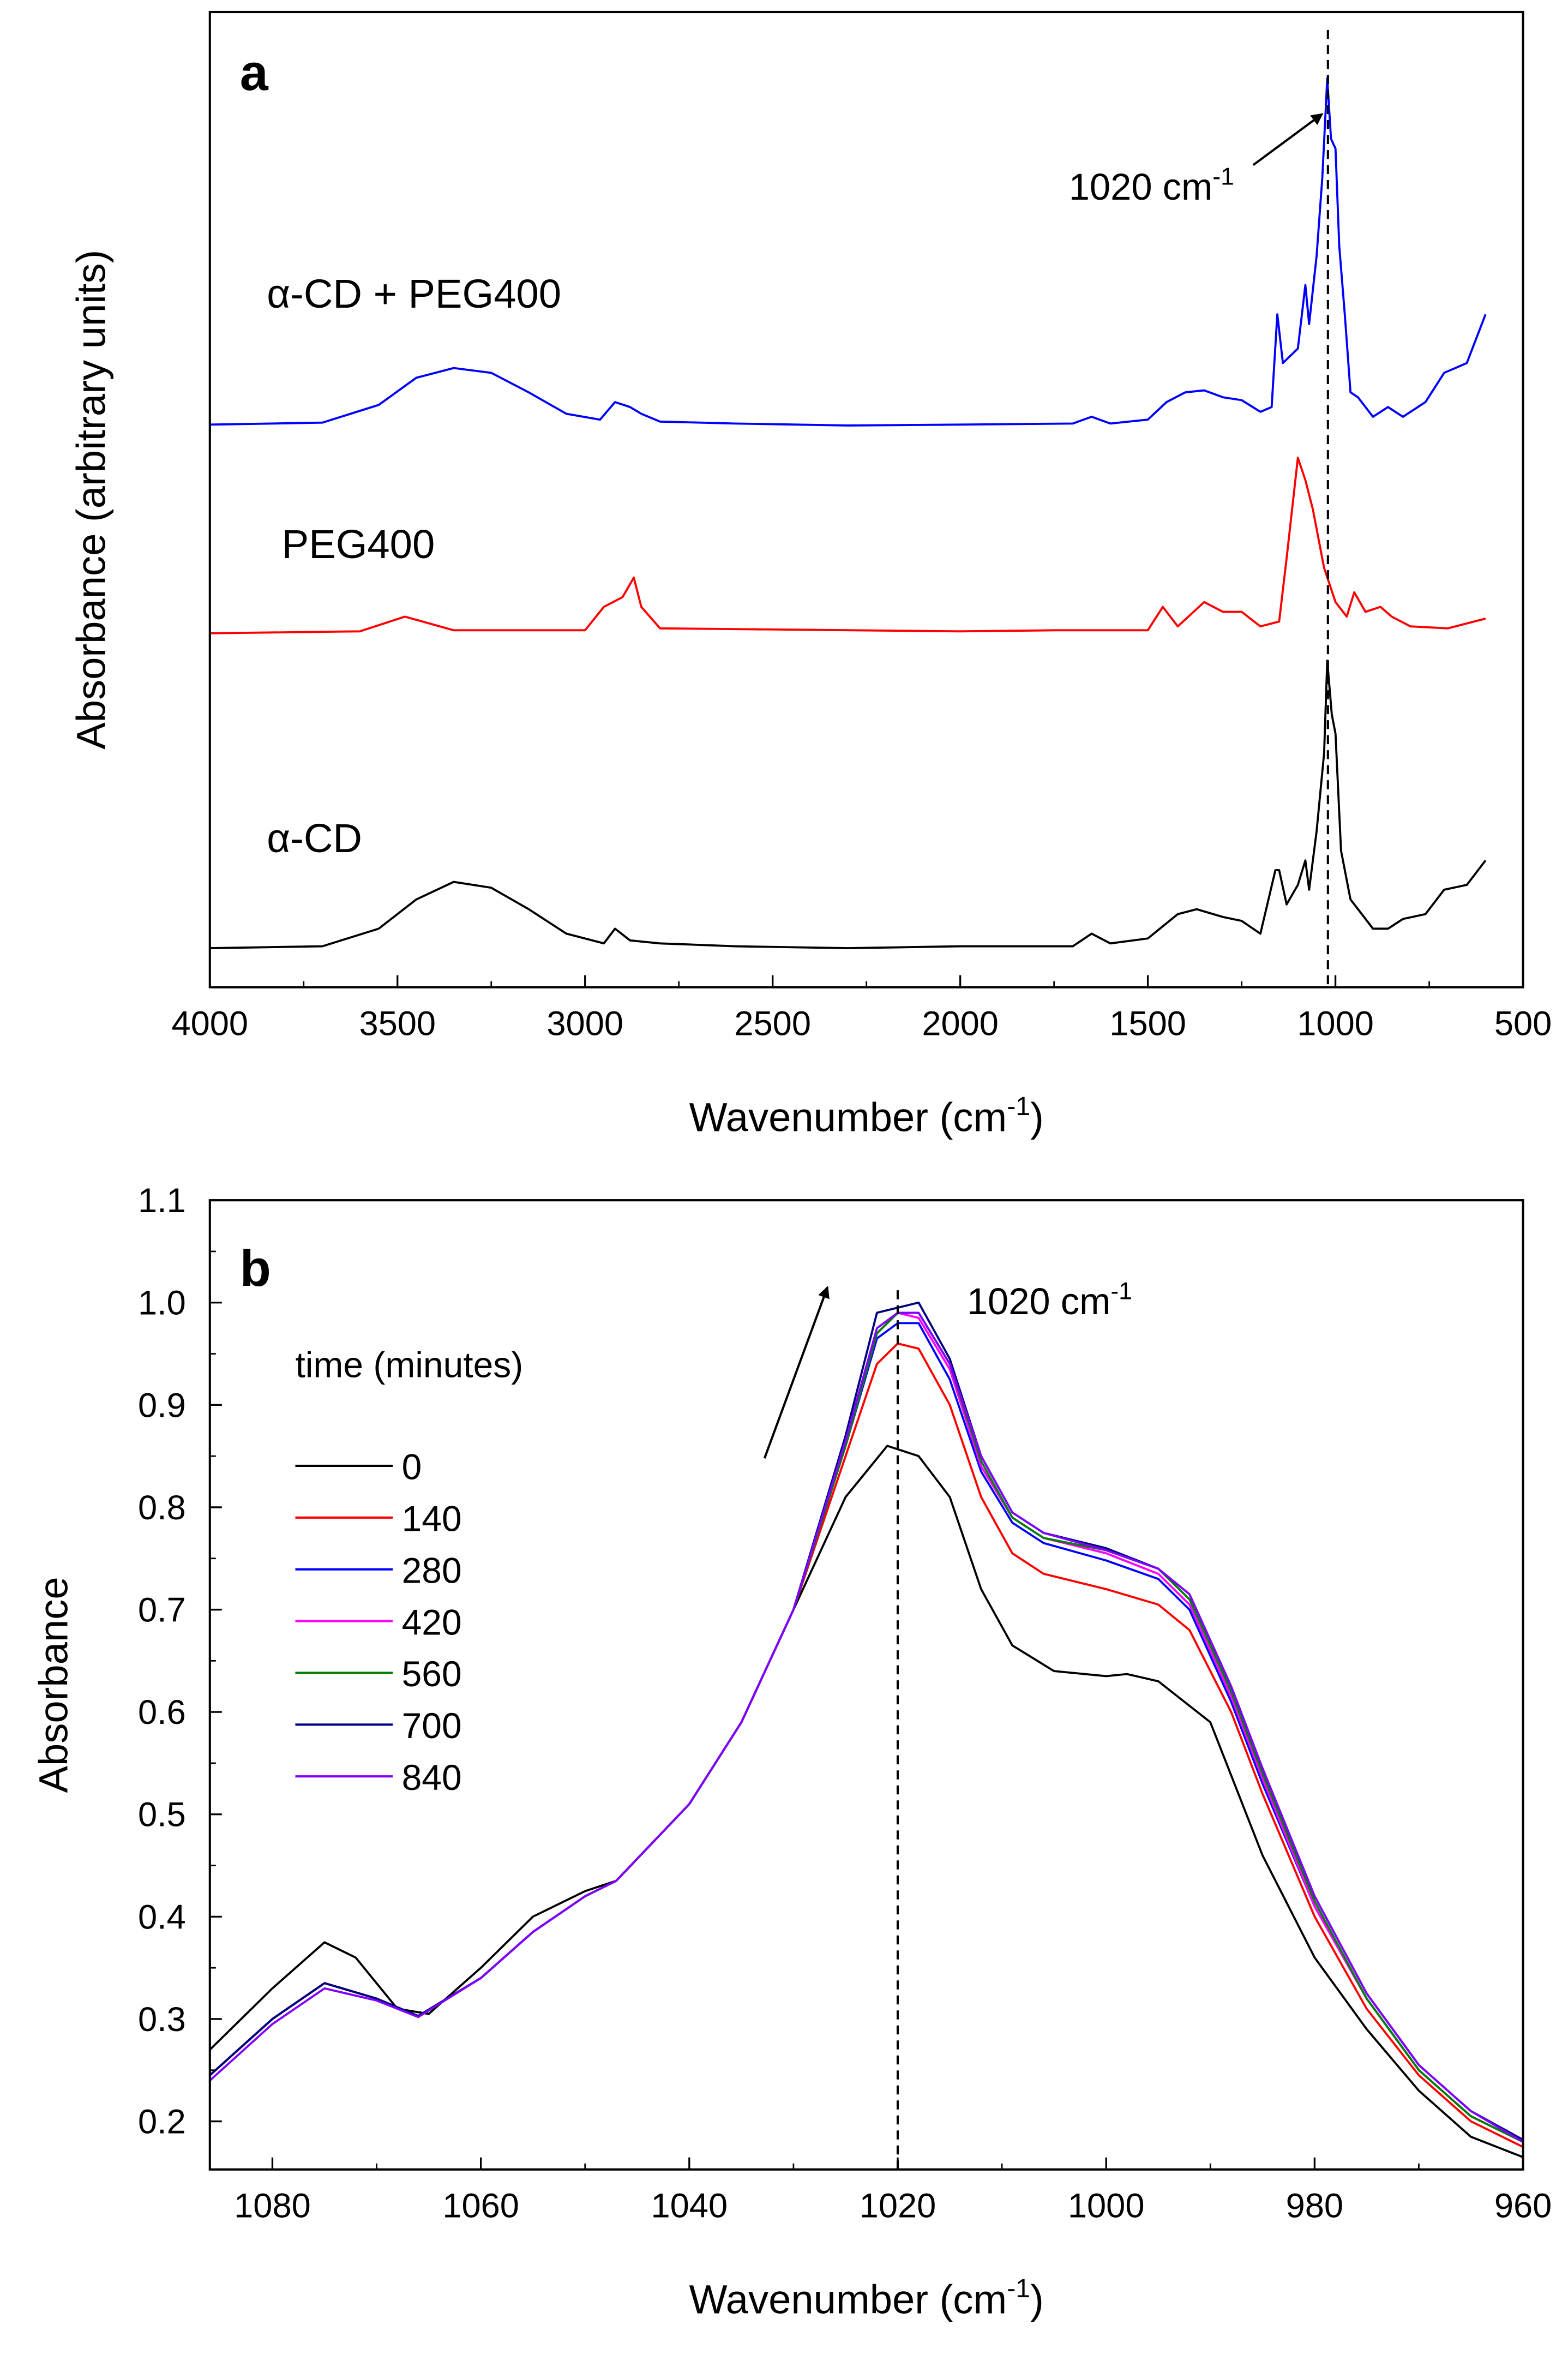 Image resolution: width=1568 pixels, height=2354 pixels. I want to click on series-line--CD-PEG400, so click(848, 252).